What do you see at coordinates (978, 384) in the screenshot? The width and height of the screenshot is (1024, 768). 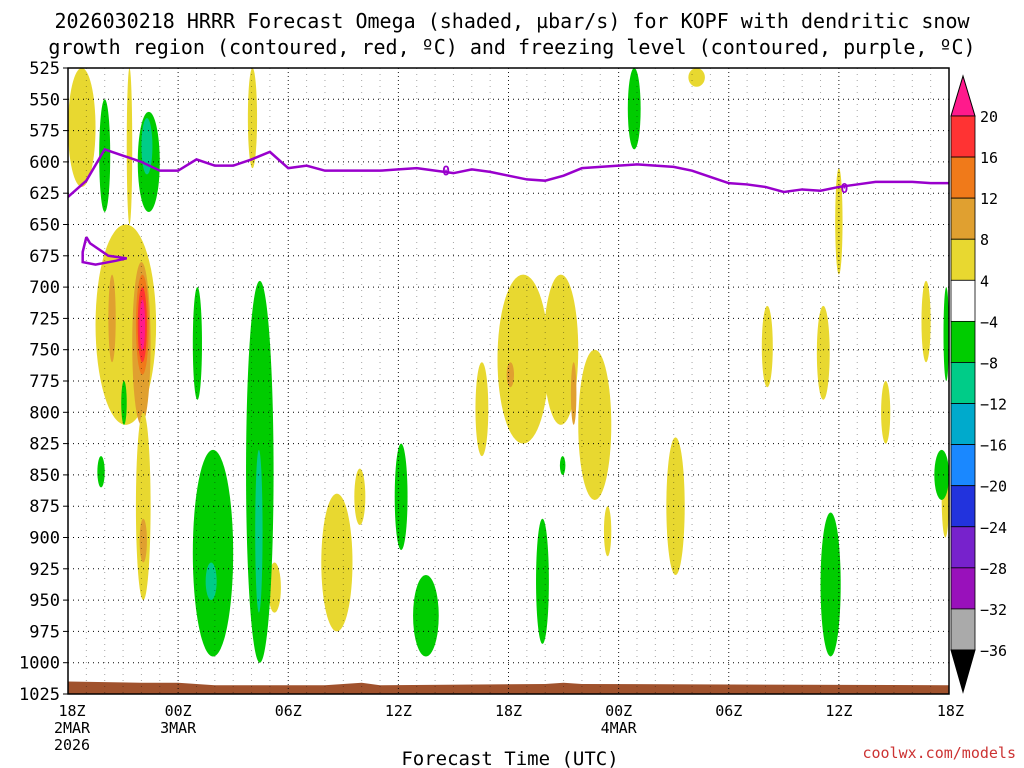 I see `colorbar: 20 16 12 8 4 −4 −8 −12 −16 −20 −24 −28 −32 −36` at bounding box center [978, 384].